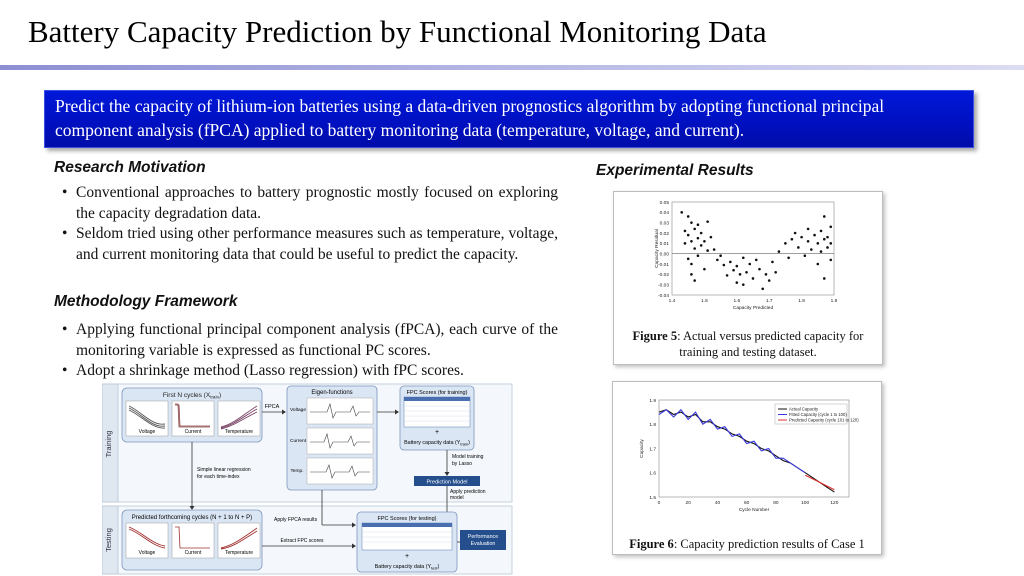  What do you see at coordinates (147, 553) in the screenshot?
I see `pred-voltage-label: Voltage` at bounding box center [147, 553].